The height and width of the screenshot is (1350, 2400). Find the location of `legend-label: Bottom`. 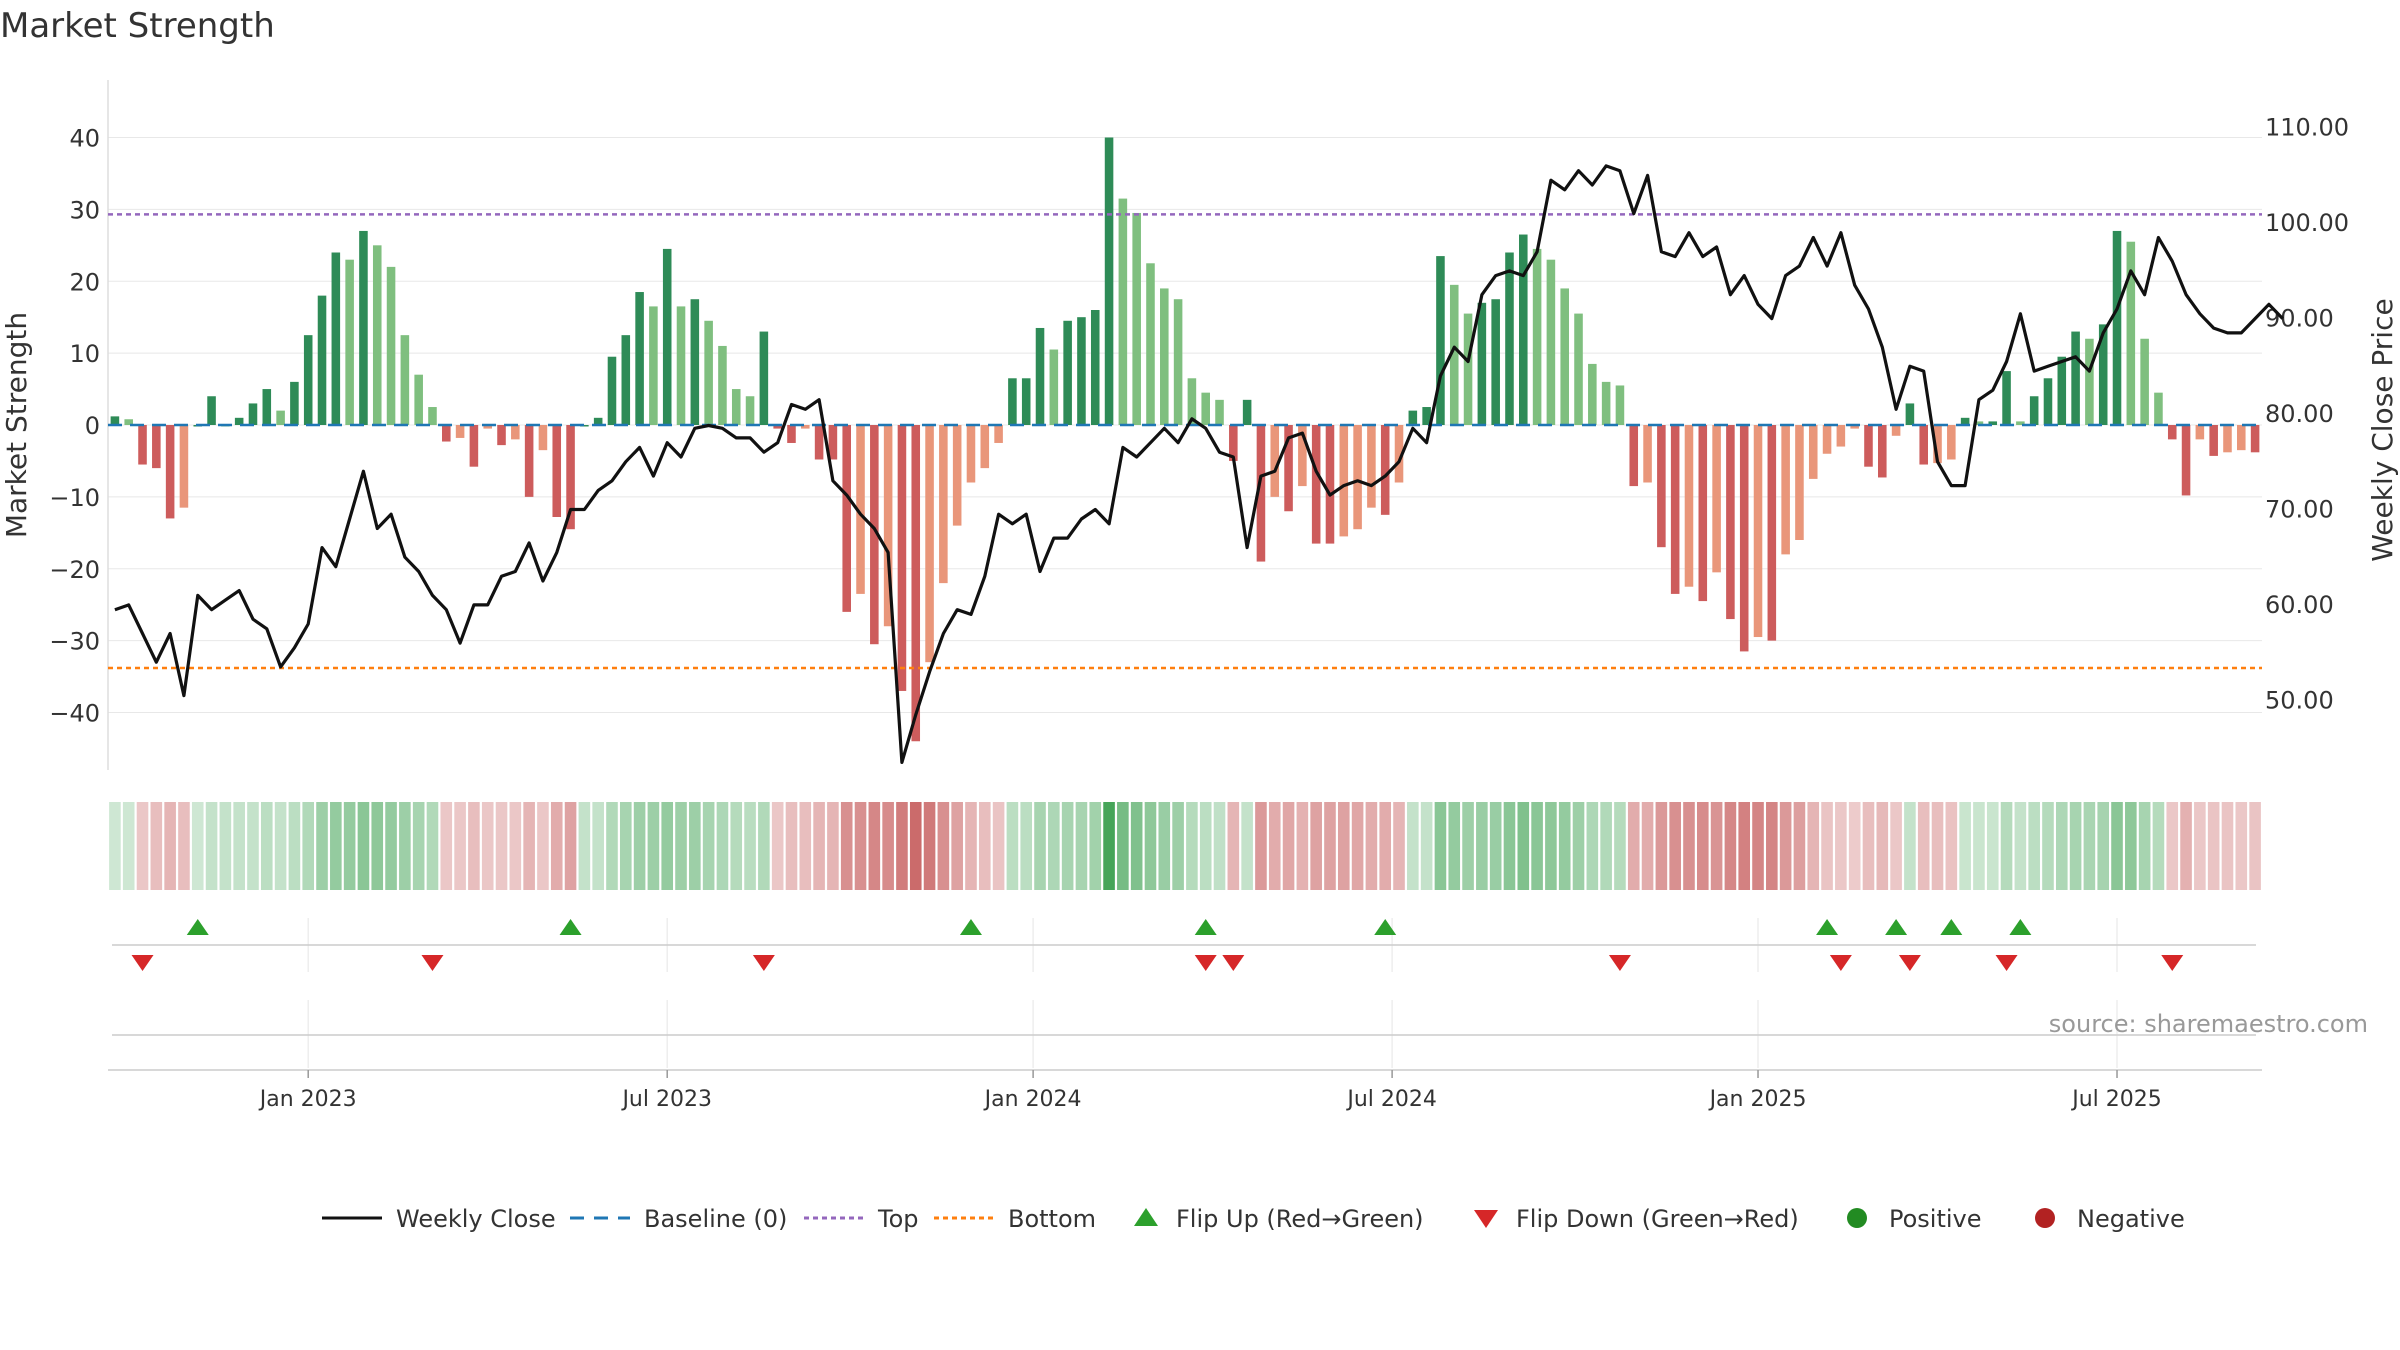

legend-label: Bottom is located at coordinates (1052, 1219).